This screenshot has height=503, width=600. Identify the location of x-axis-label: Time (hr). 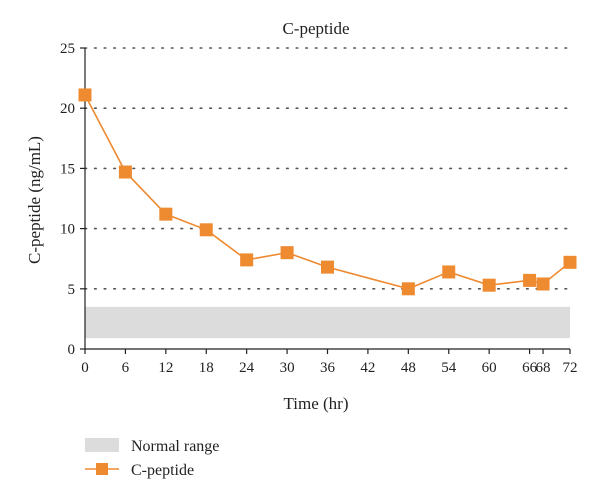
(315, 403).